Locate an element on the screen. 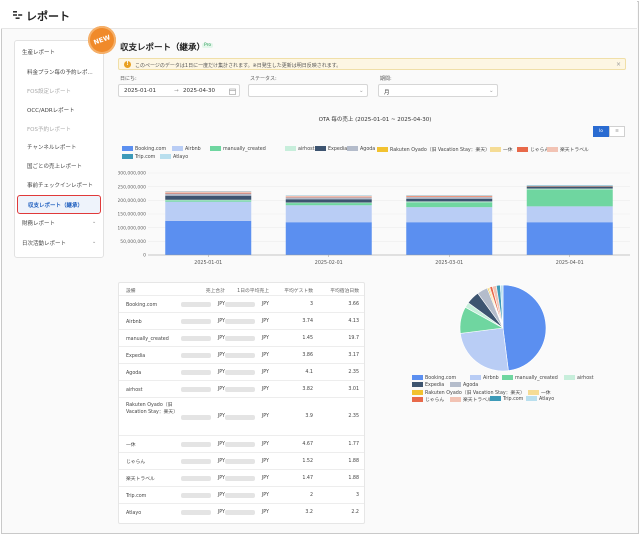 The image size is (640, 535). close-icon: × is located at coordinates (619, 64).